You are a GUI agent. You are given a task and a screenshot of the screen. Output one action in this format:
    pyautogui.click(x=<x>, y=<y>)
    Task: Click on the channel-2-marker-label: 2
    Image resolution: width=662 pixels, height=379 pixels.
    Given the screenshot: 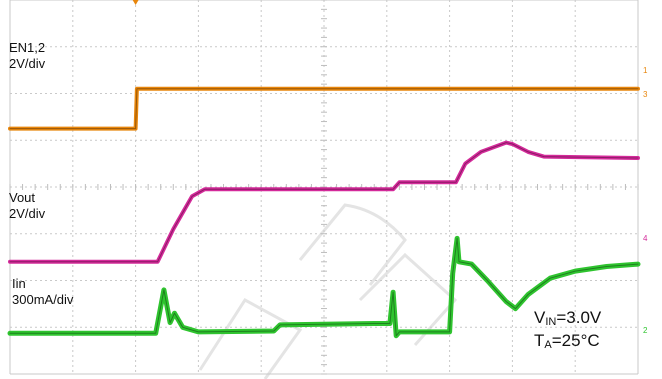 What is the action you would take?
    pyautogui.click(x=645, y=330)
    